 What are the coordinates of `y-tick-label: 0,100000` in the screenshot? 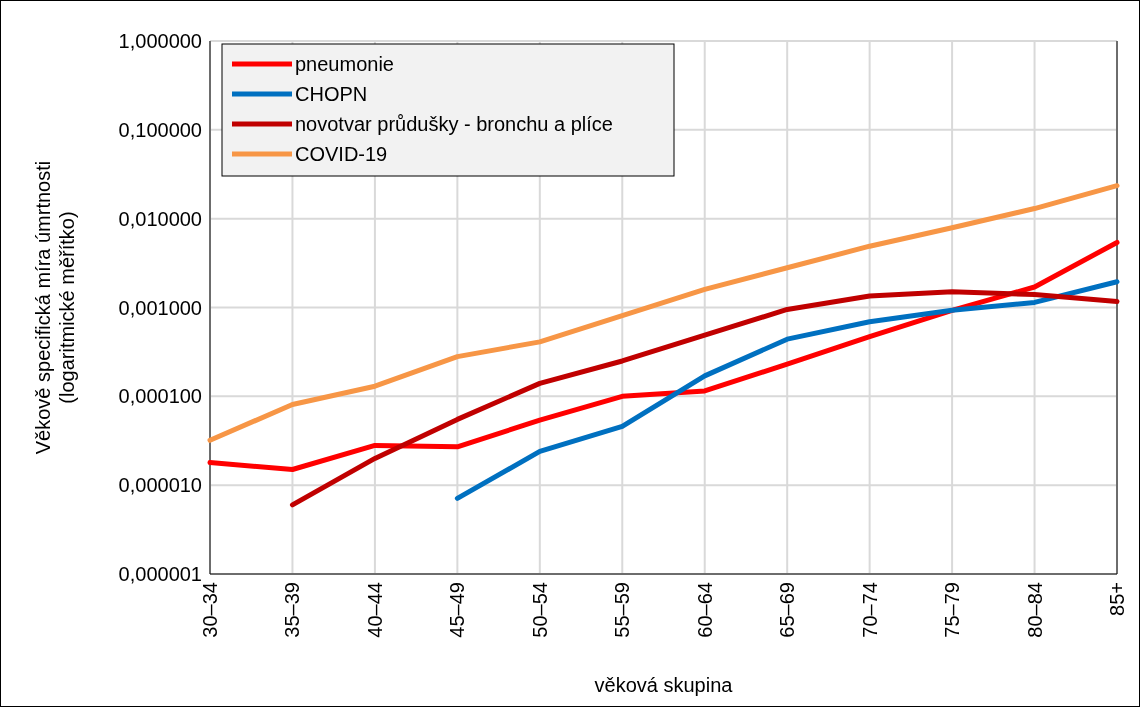 It's located at (160, 129).